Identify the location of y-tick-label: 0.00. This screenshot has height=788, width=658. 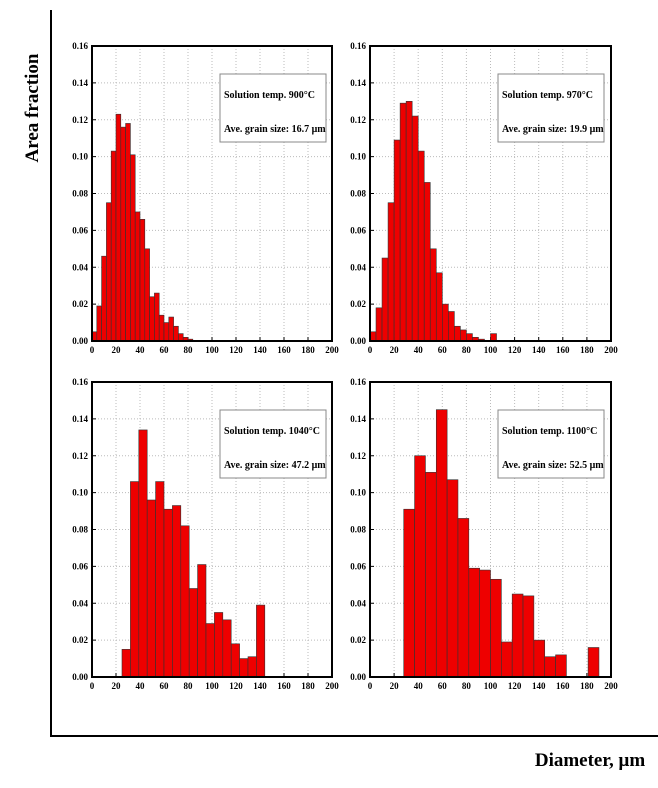
(358, 341).